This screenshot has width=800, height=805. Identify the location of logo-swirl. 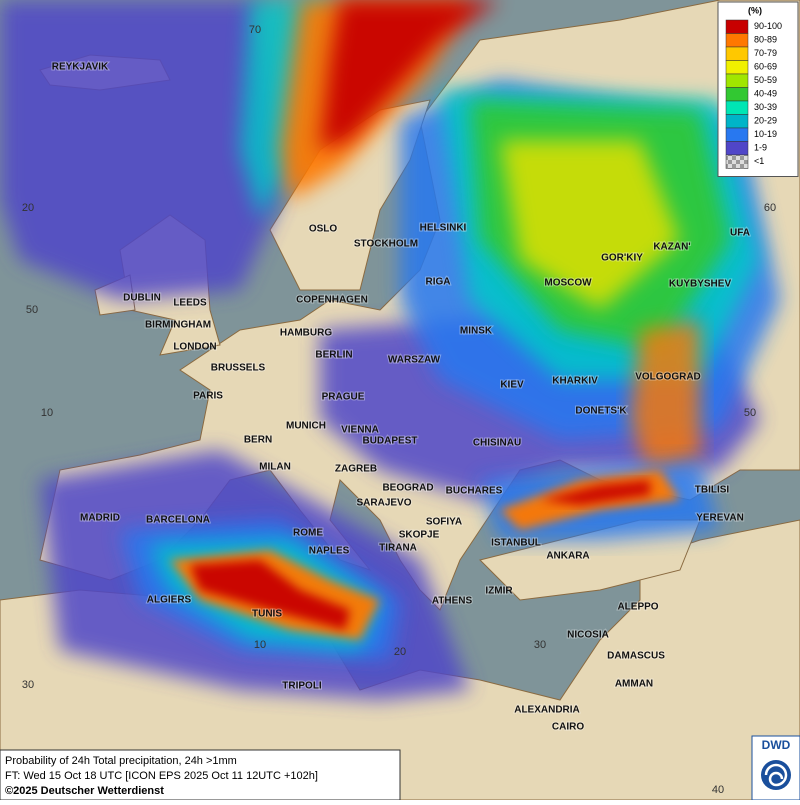
(776, 775).